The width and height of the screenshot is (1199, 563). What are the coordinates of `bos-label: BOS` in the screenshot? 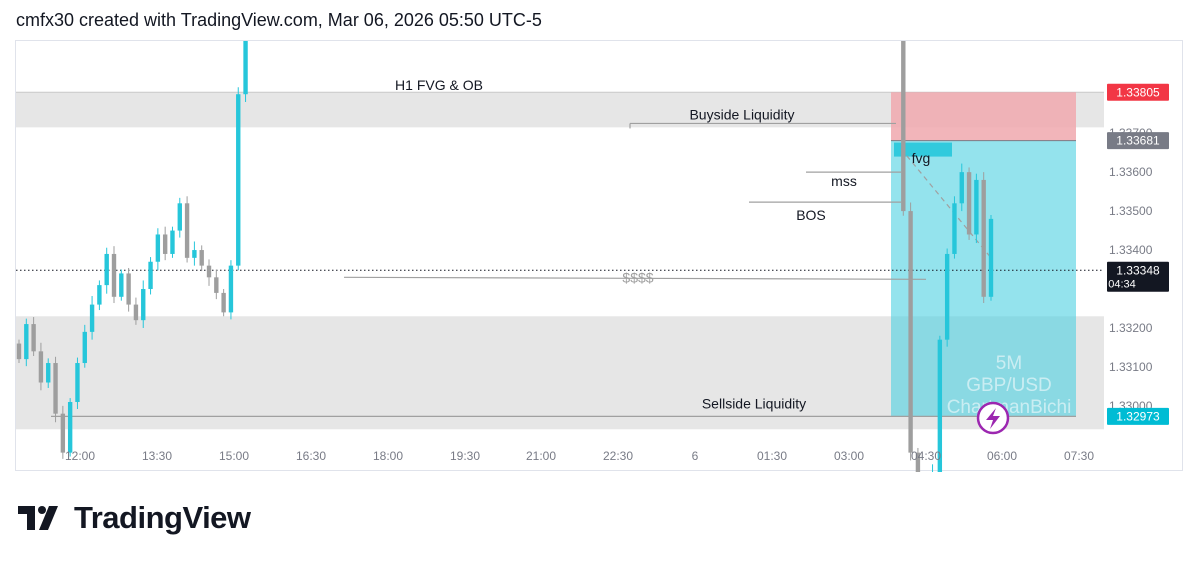 It's located at (811, 215).